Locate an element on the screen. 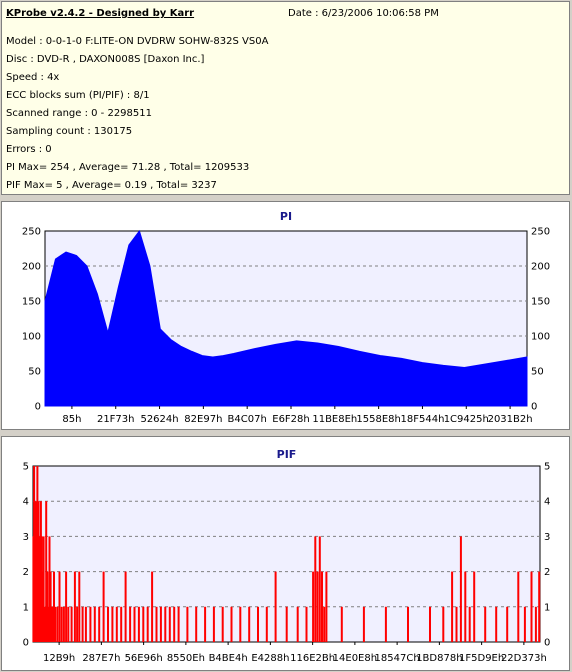 The width and height of the screenshot is (572, 672). pif-xtick-label: 8550Eh is located at coordinates (186, 658).